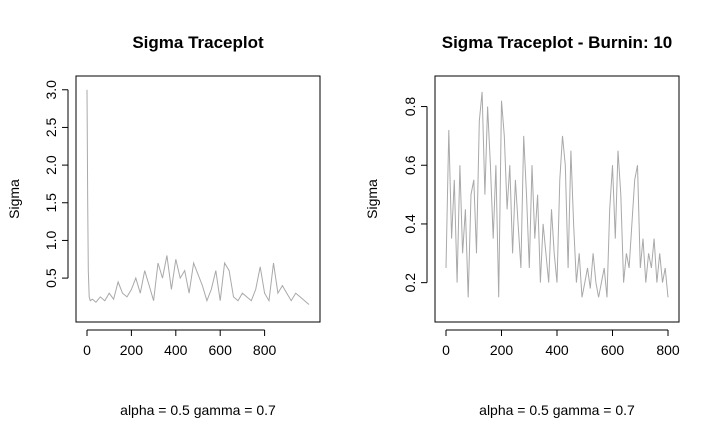 The image size is (718, 426). Describe the element at coordinates (198, 42) in the screenshot. I see `chart-title: Sigma Traceplot` at that location.